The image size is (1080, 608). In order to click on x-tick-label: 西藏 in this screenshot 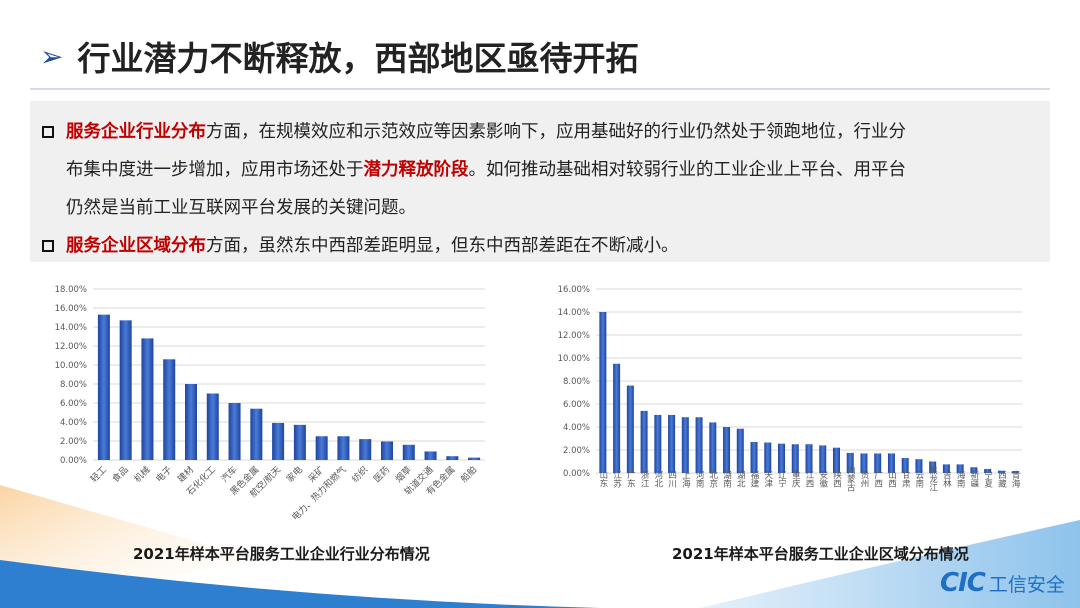, I will do `click(1001, 480)`.